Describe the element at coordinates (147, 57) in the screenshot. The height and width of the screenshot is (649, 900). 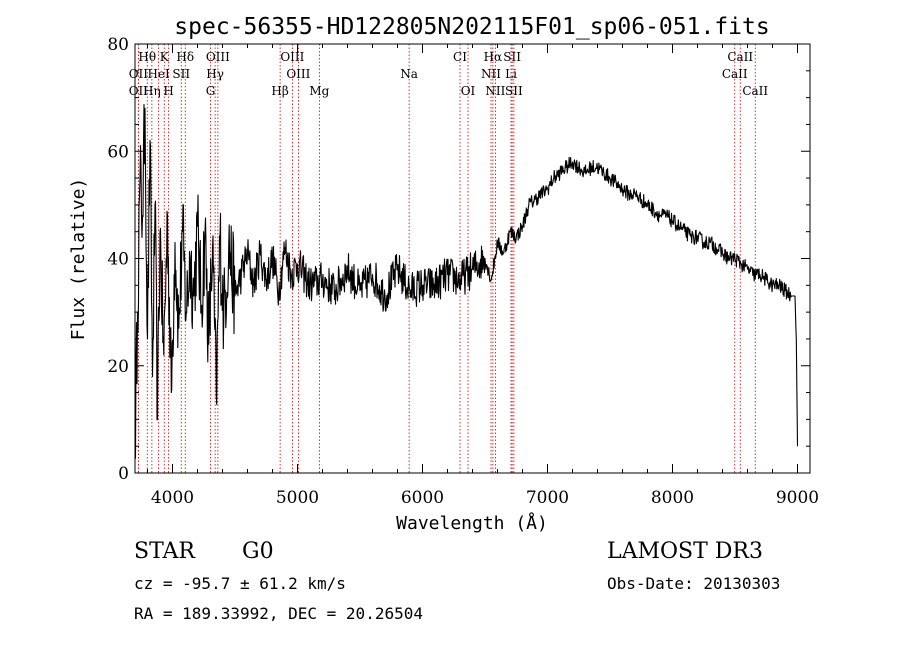
I see `emission-line-label: Hθ` at that location.